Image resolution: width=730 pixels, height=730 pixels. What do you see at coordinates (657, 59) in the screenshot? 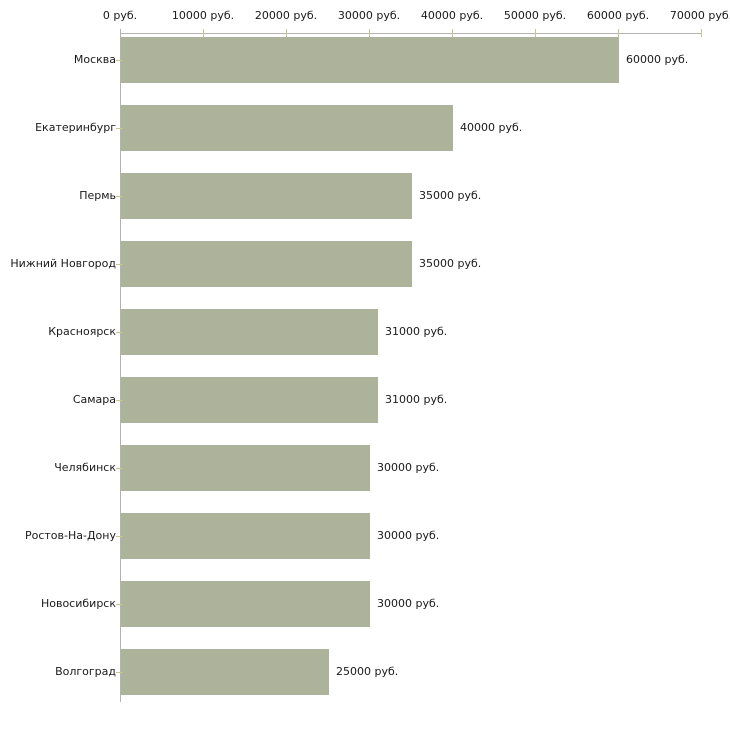
I see `value-label: 60000 руб.` at bounding box center [657, 59].